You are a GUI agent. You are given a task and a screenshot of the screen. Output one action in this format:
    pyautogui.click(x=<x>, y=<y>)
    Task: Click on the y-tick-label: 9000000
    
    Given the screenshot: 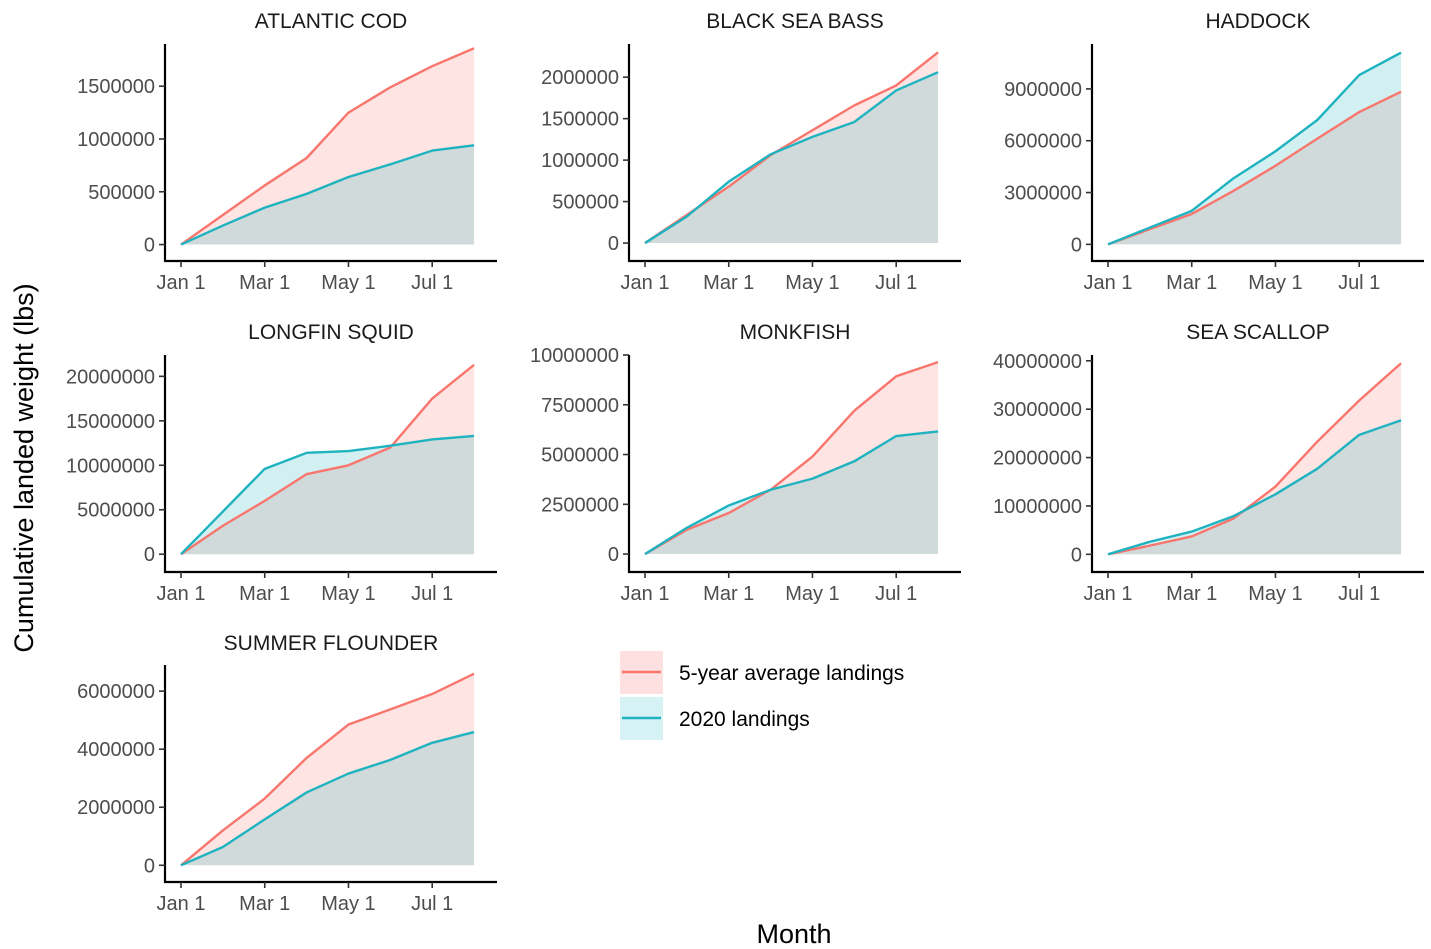 What is the action you would take?
    pyautogui.click(x=1043, y=90)
    